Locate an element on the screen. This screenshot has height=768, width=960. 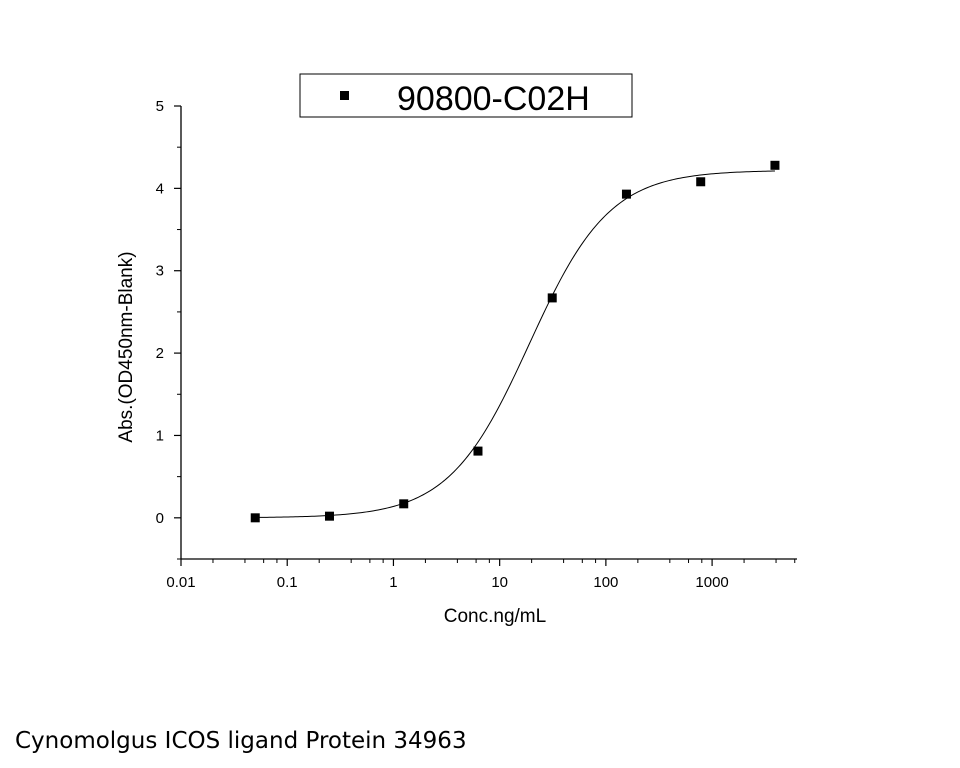
legend-box is located at coordinates (466, 95).